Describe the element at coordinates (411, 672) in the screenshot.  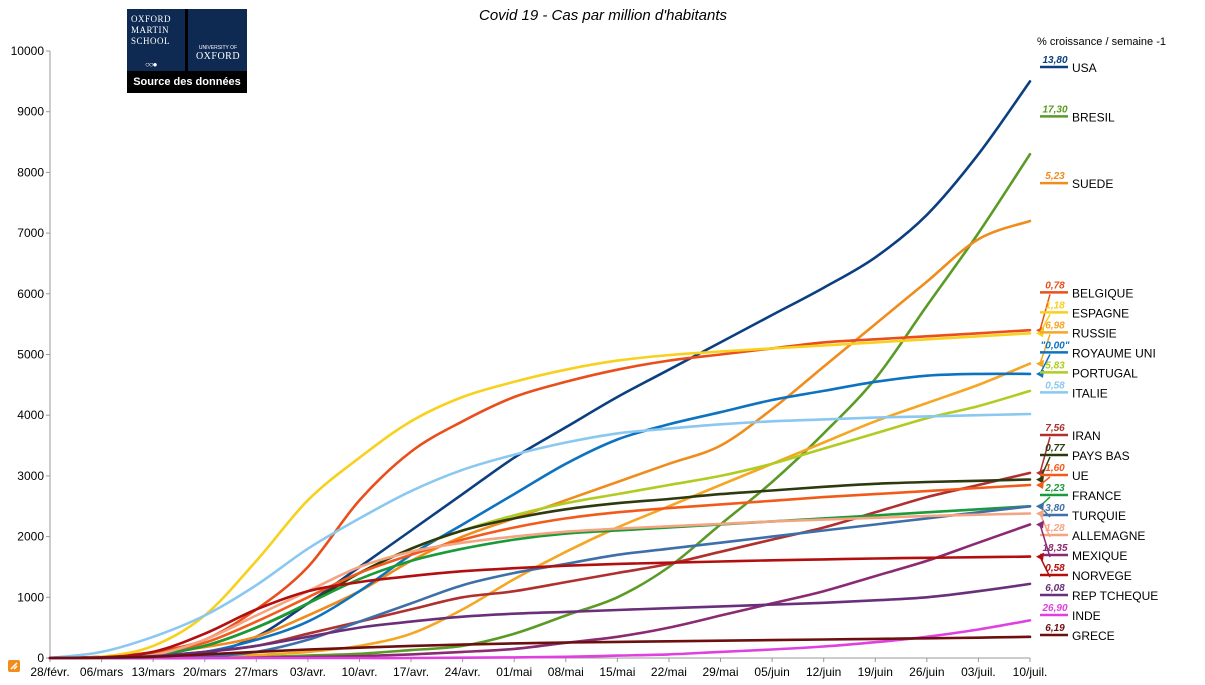
I see `x-tick-label: 17/avr.` at that location.